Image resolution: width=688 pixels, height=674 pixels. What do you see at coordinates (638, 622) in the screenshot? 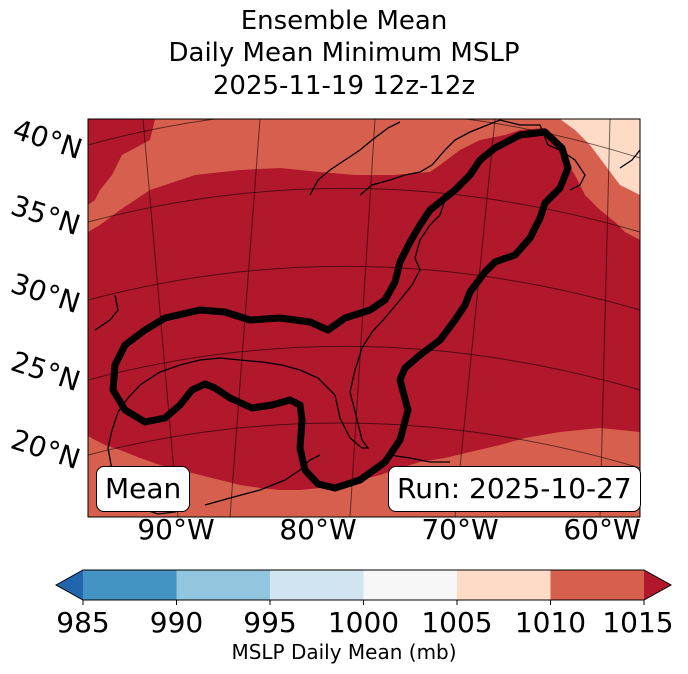
I see `colorbar-tick-1015: 1015` at bounding box center [638, 622].